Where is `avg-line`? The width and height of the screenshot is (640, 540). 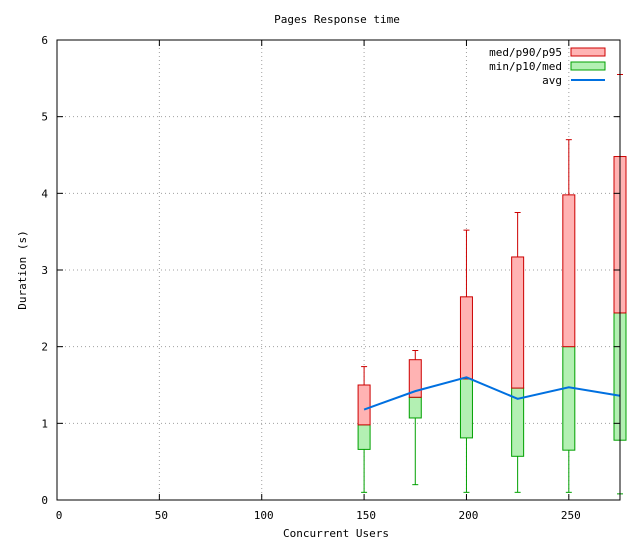 avg-line is located at coordinates (492, 393).